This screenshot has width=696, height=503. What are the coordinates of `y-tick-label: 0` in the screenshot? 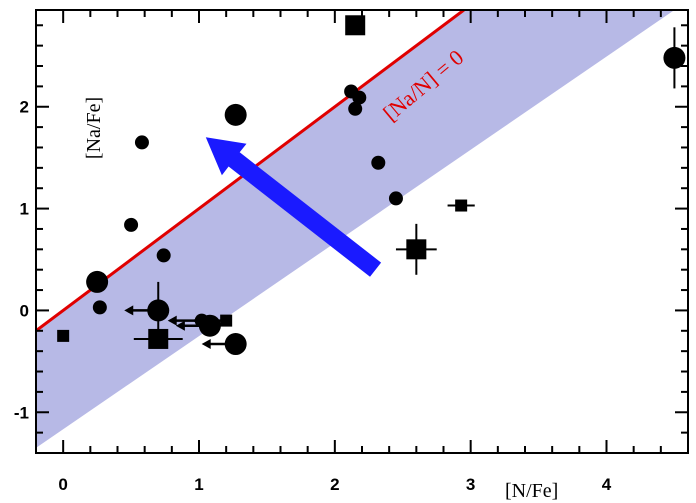 It's located at (24, 310).